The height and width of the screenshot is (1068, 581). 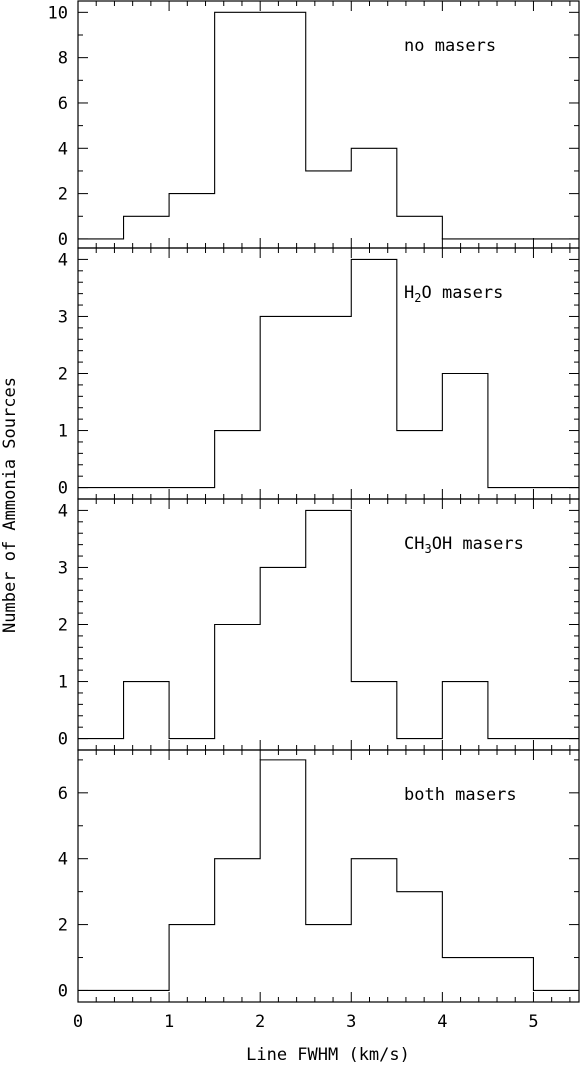 I want to click on panel-label: no masers, so click(x=450, y=46).